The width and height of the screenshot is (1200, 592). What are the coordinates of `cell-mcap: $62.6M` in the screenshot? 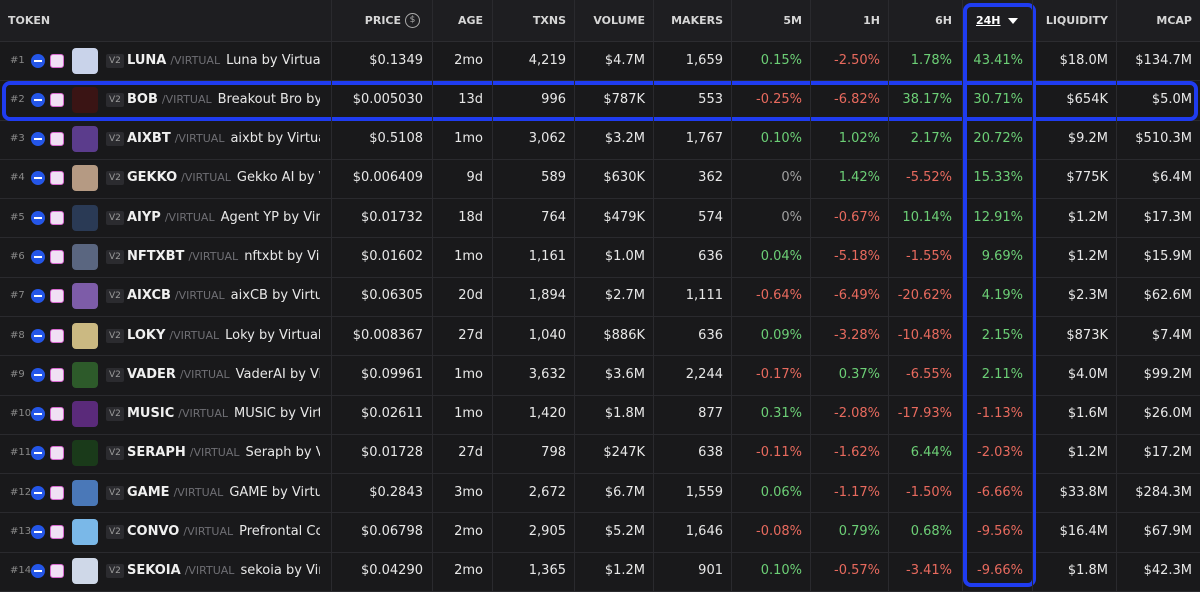 It's located at (1167, 296).